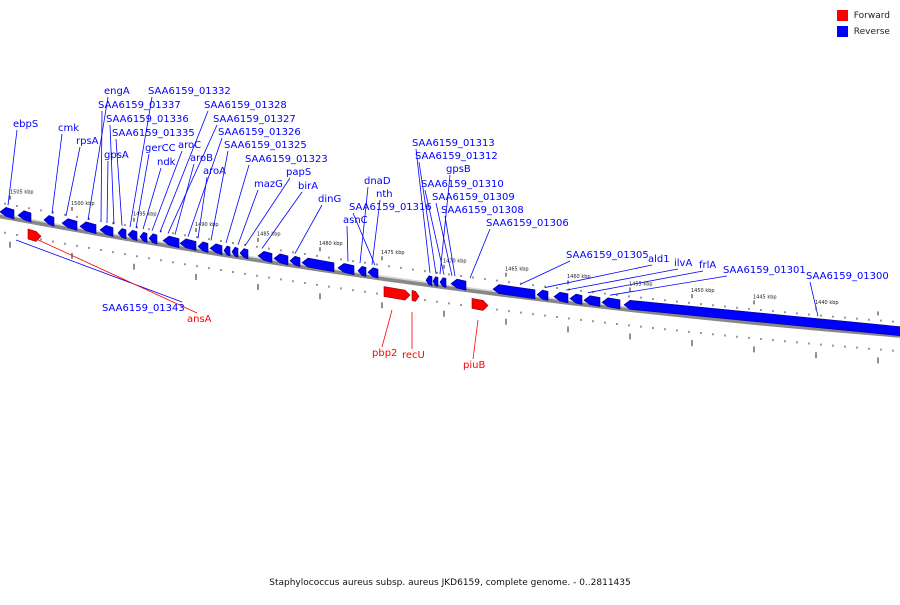 The image size is (900, 605). What do you see at coordinates (207, 225) in the screenshot?
I see `tick-label: 1490 kbp` at bounding box center [207, 225].